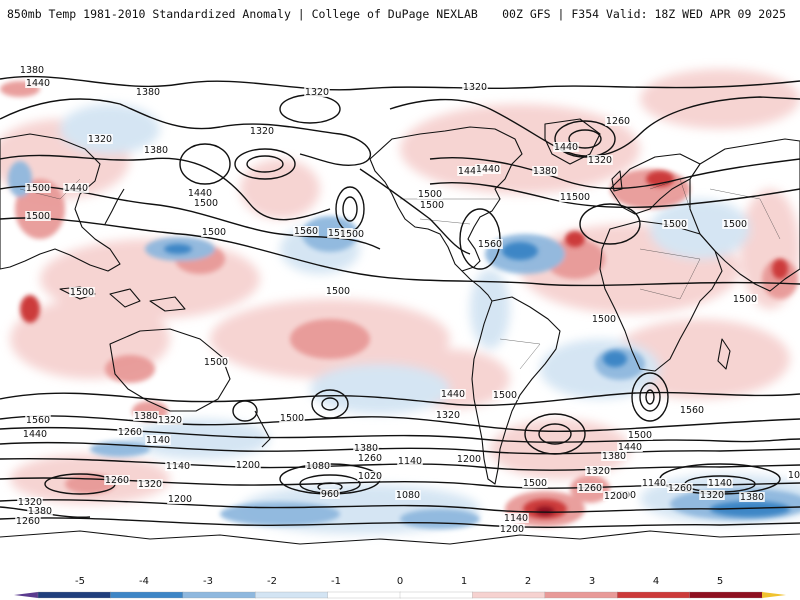 This screenshot has height=600, width=800. I want to click on colorbar-tick-label: -2, so click(272, 581).